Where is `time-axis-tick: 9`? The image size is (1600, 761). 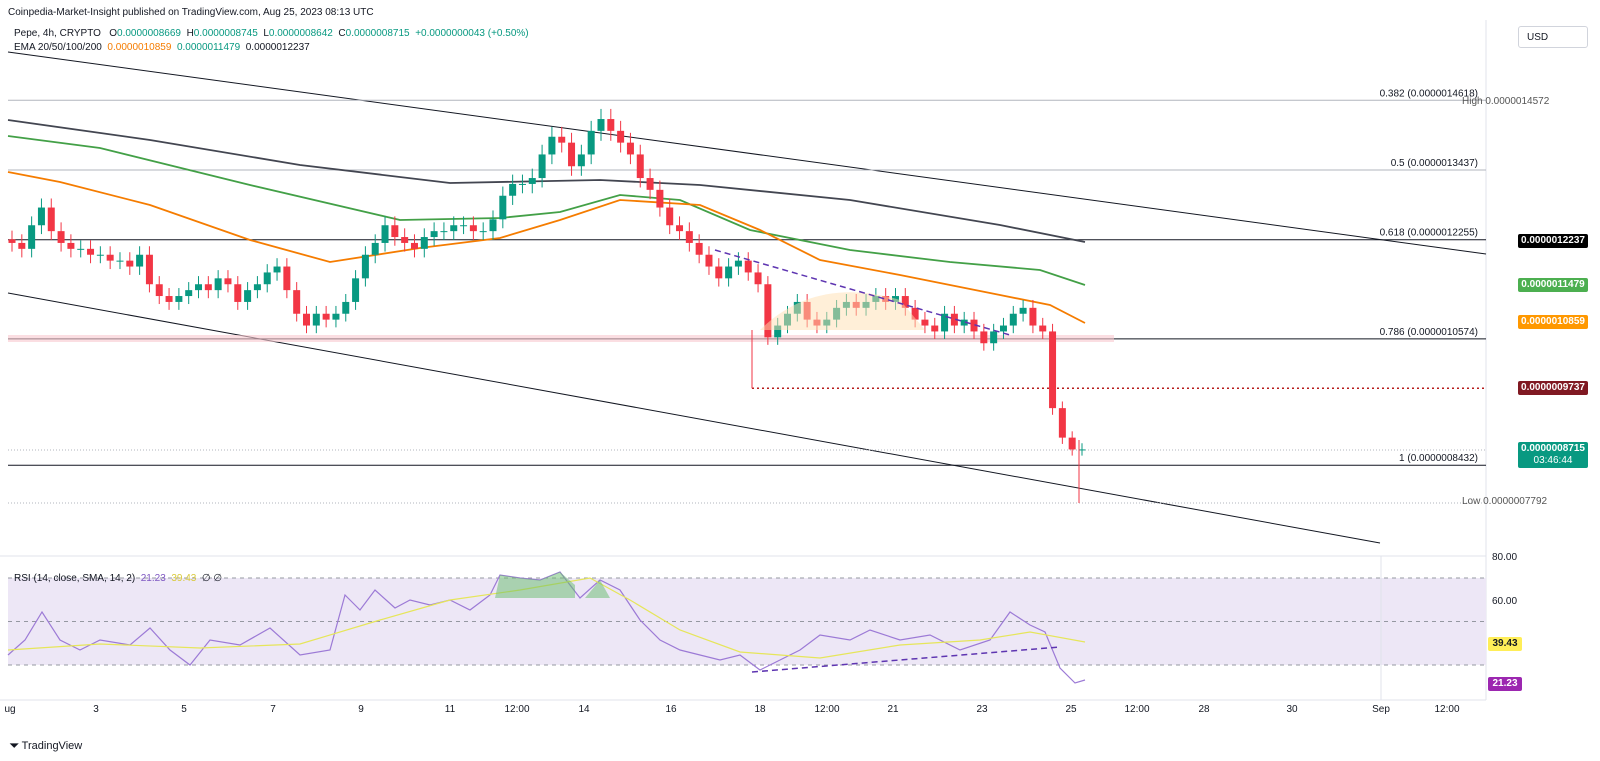
time-axis-tick: 9 is located at coordinates (361, 709).